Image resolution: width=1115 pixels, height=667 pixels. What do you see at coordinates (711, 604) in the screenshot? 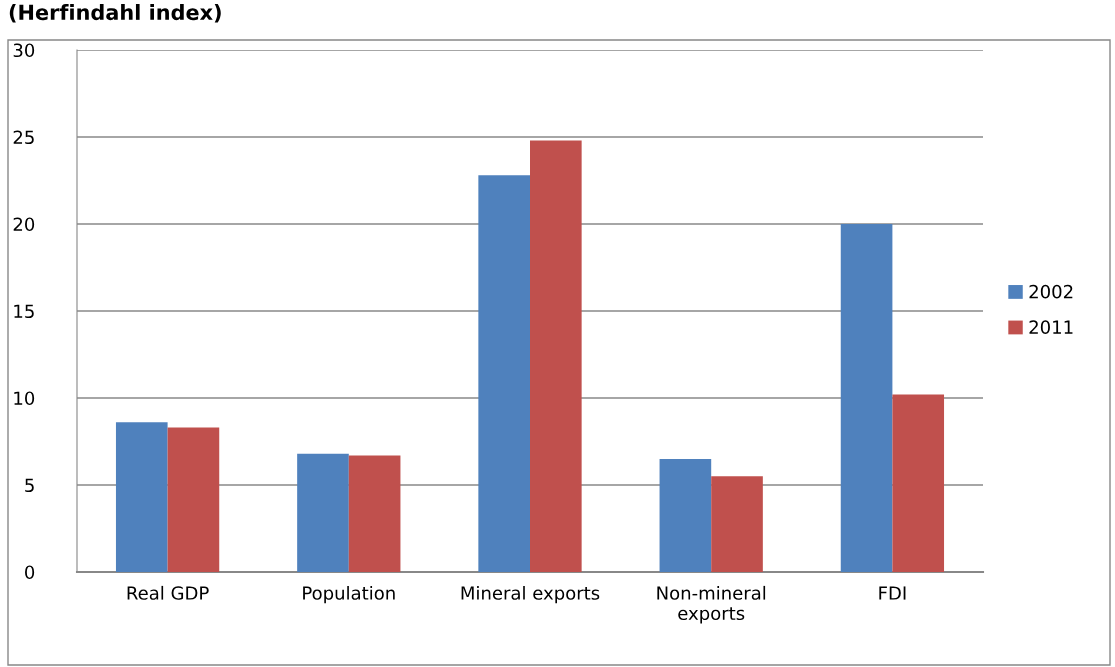
I see `x-tick-label: Non-mineral exports` at bounding box center [711, 604].